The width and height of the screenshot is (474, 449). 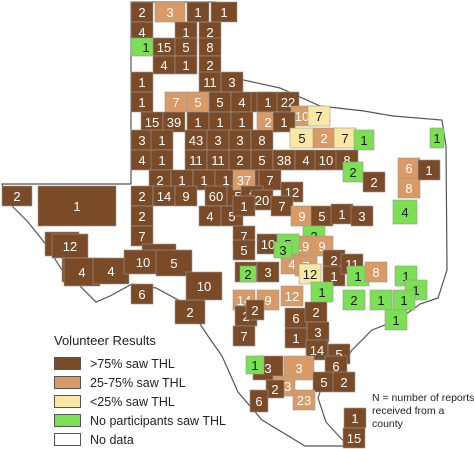 What do you see at coordinates (244, 180) in the screenshot?
I see `county-report-count: 37` at bounding box center [244, 180].